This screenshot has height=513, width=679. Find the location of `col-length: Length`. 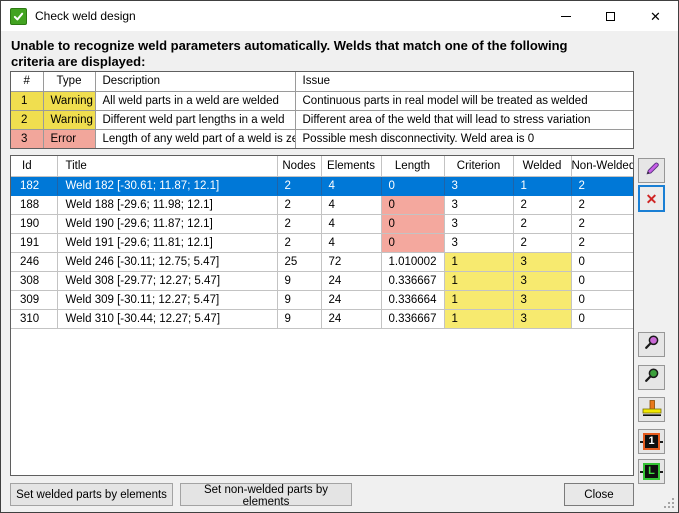

col-length: Length is located at coordinates (413, 166).